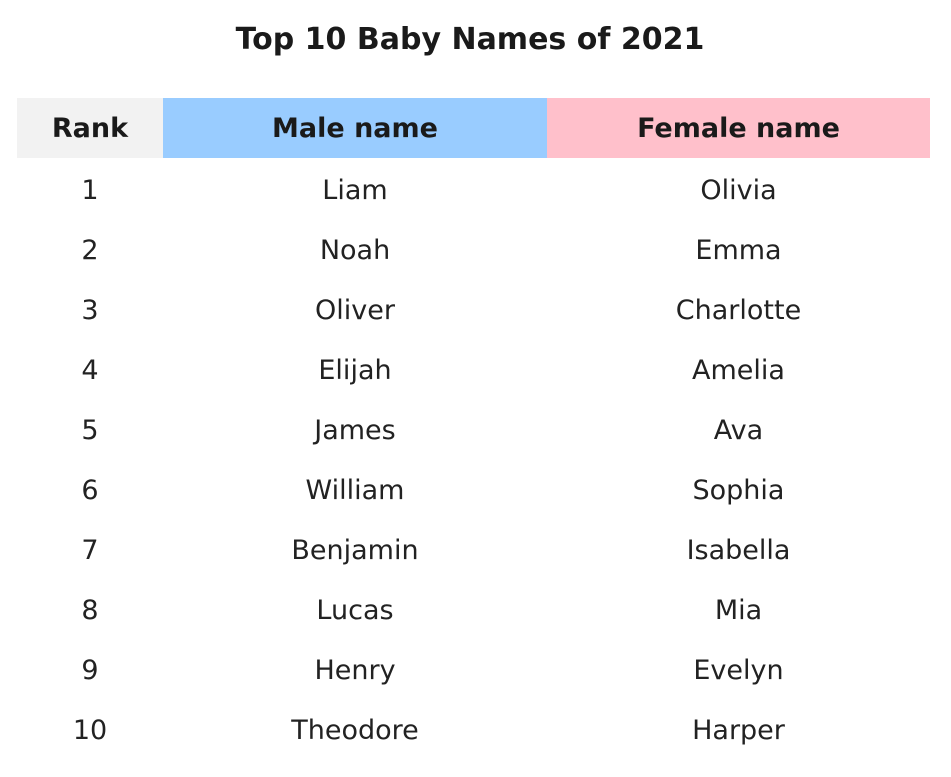 The image size is (951, 777). Describe the element at coordinates (355, 190) in the screenshot. I see `male-name-cell: Liam` at that location.